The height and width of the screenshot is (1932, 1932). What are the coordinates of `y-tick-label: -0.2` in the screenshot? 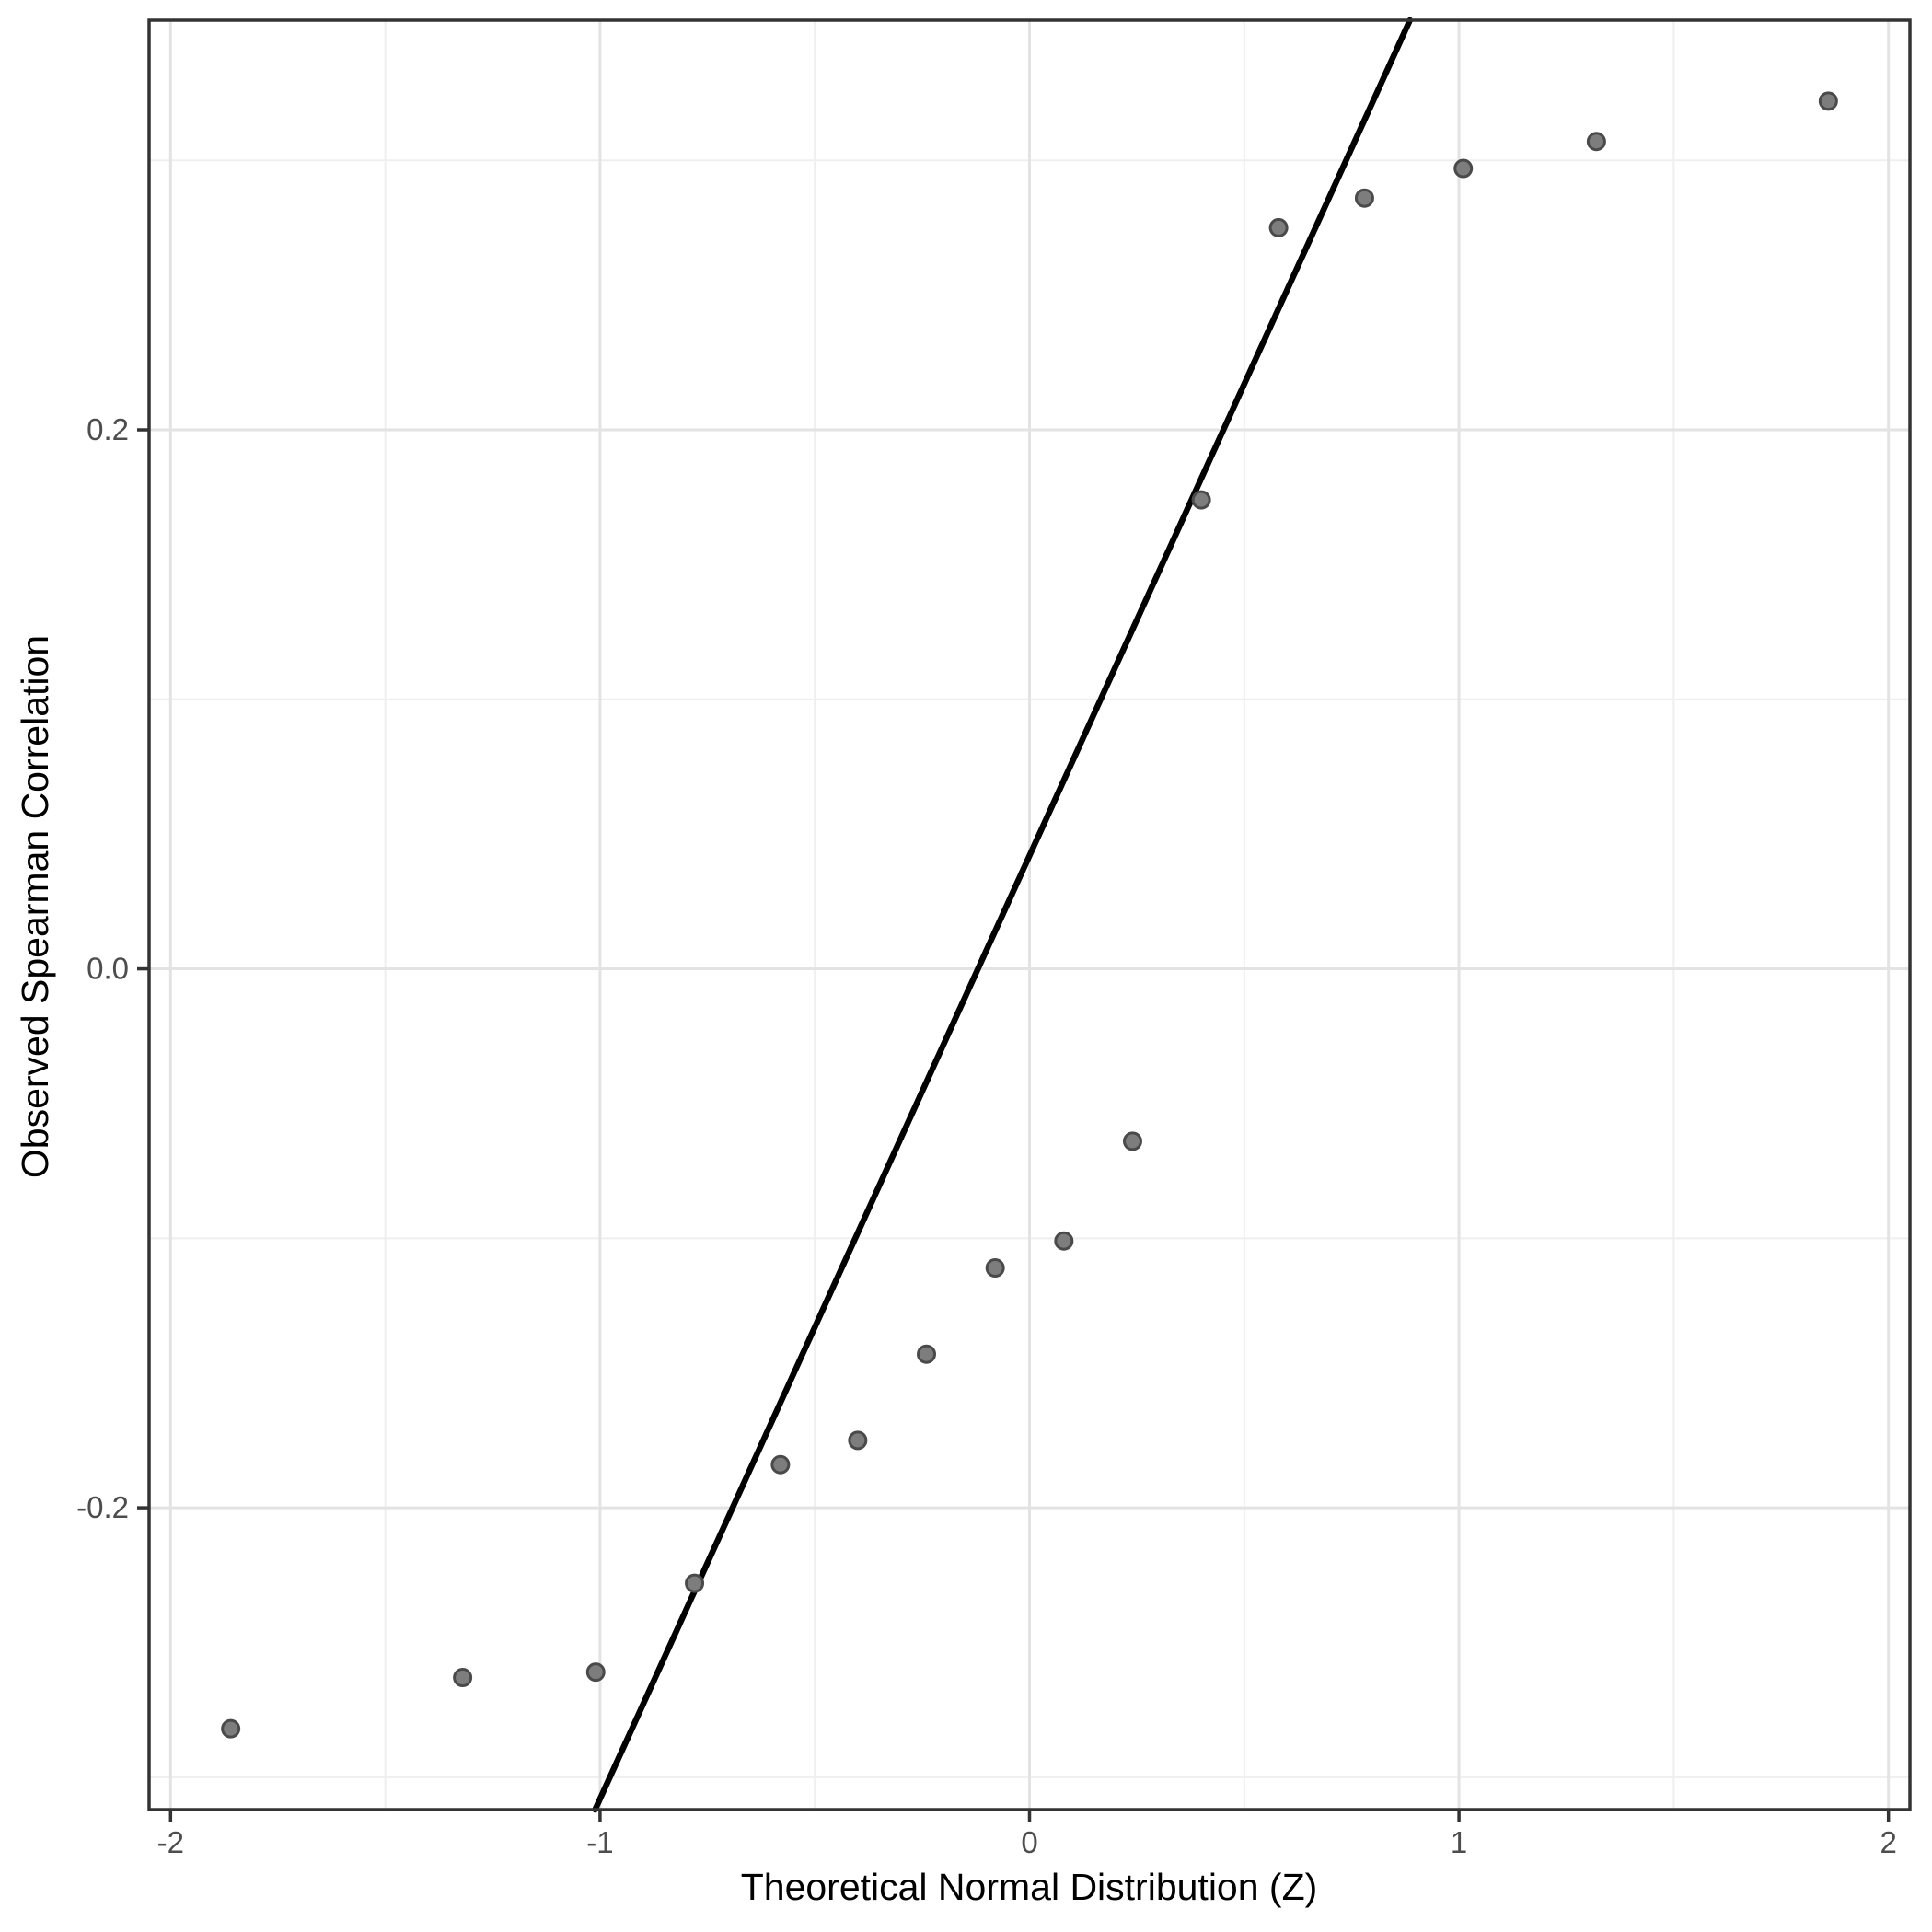 It's located at (103, 1507).